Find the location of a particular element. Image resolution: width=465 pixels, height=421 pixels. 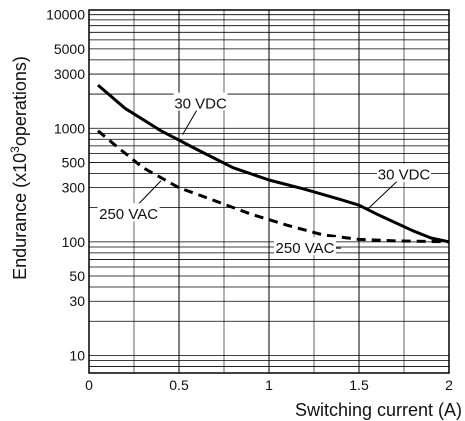

y-tick-label: 3000 is located at coordinates (69, 74).